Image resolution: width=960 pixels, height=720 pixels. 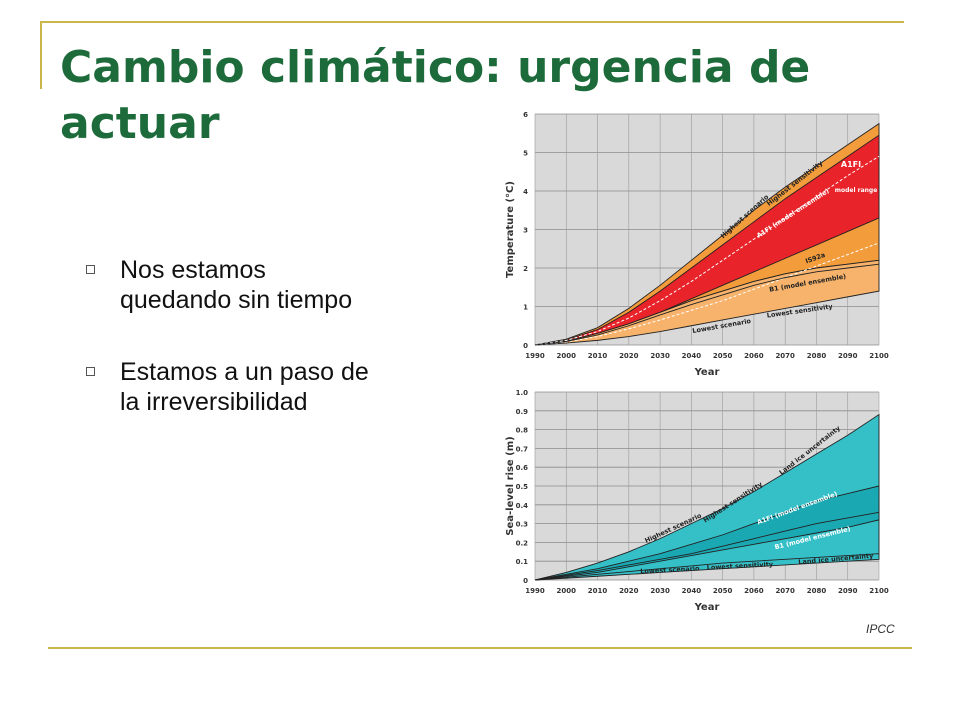 What do you see at coordinates (880, 629) in the screenshot?
I see `source-credit: IPCC` at bounding box center [880, 629].